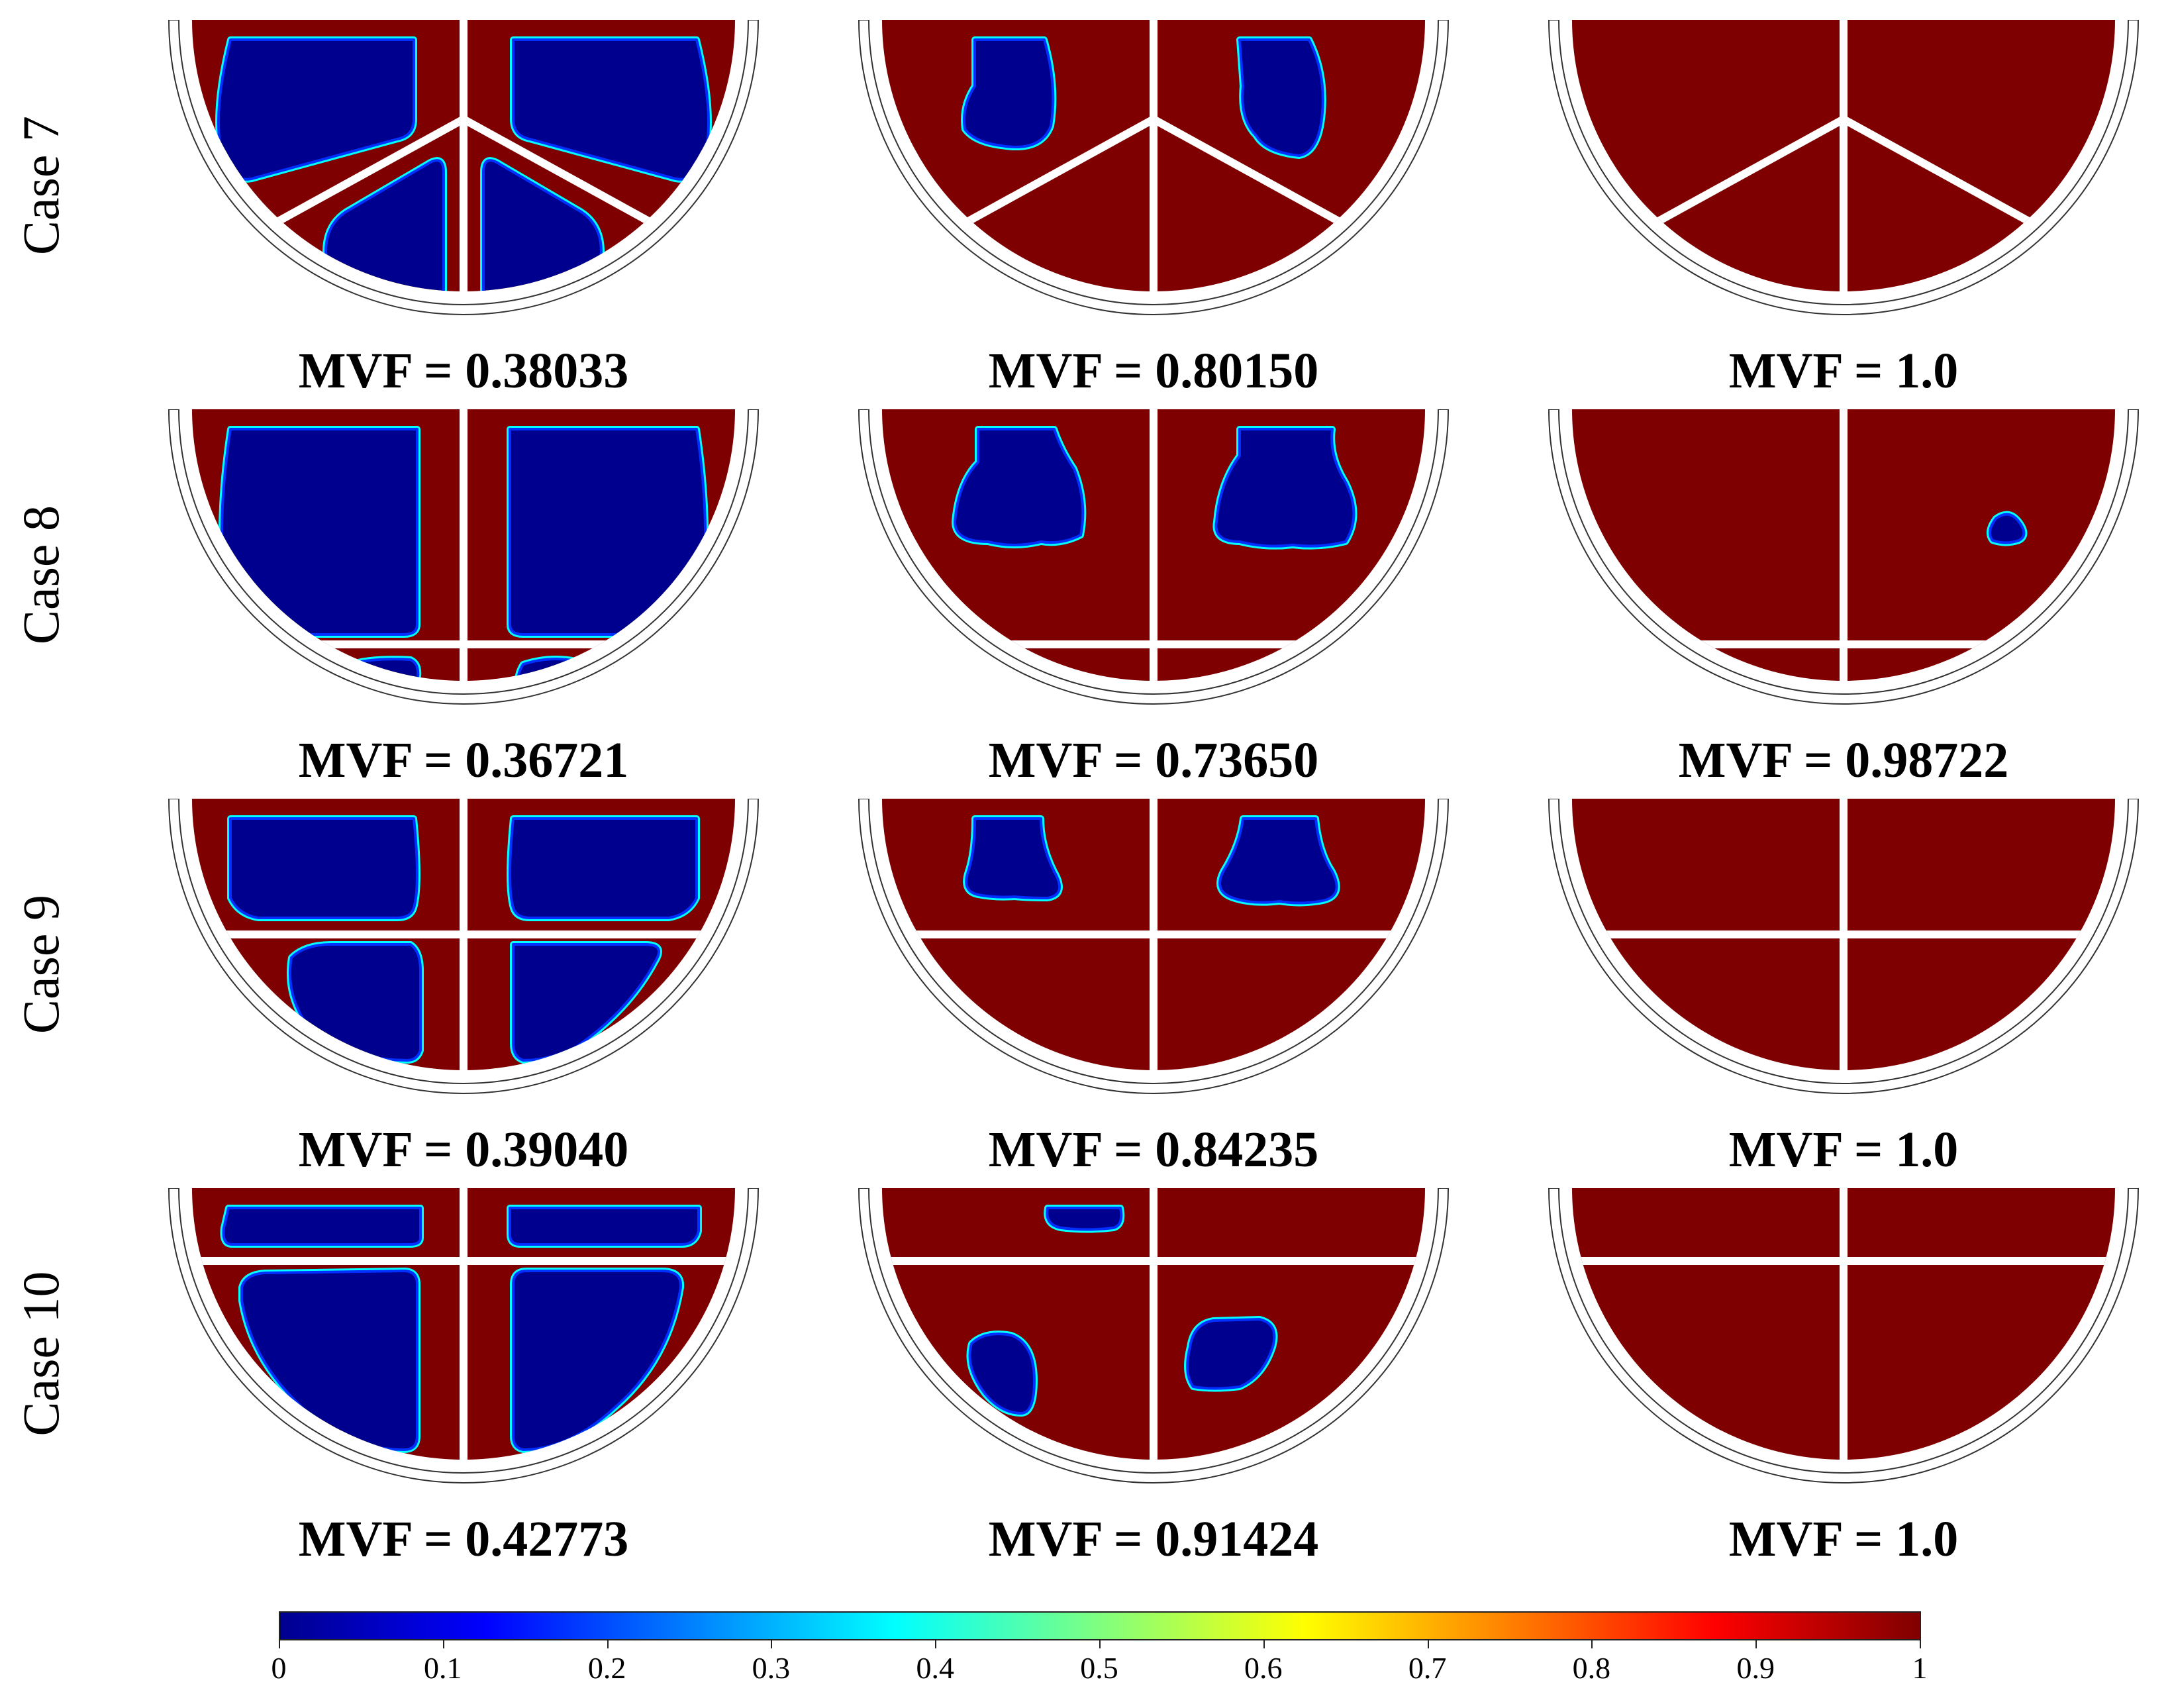 The image size is (2170, 1708). What do you see at coordinates (463, 1539) in the screenshot?
I see `mvf-label: MVF = 0.42773` at bounding box center [463, 1539].